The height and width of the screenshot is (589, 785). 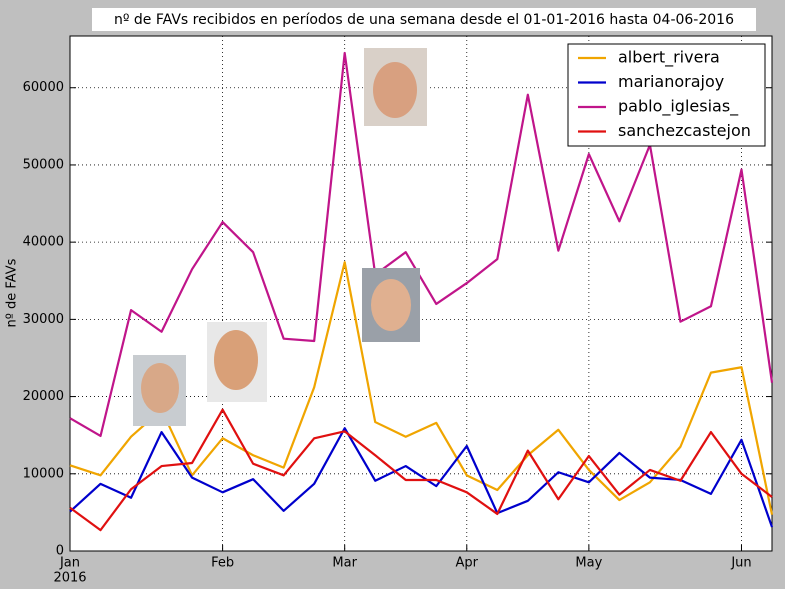 I want to click on x-tick-label: Mar, so click(x=344, y=563).